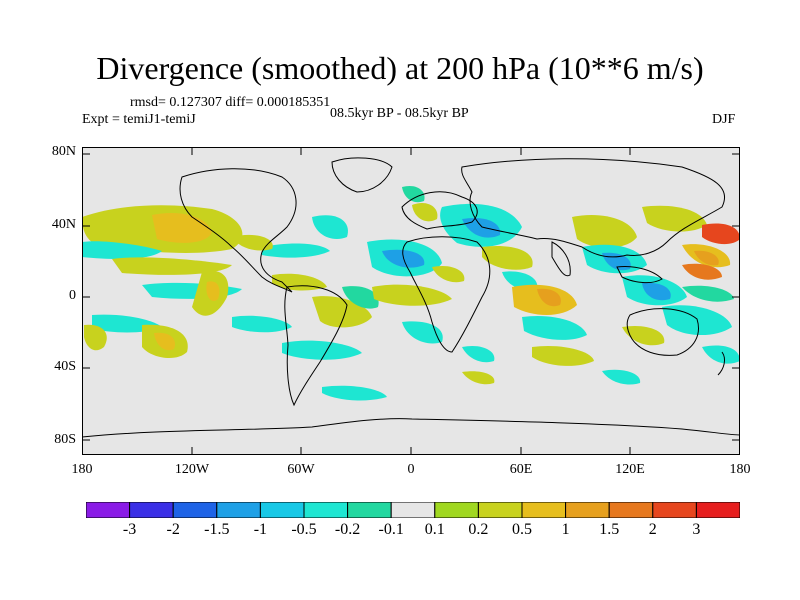 This screenshot has width=800, height=600. Describe the element at coordinates (65, 366) in the screenshot. I see `lat-label-40s: 40S` at that location.